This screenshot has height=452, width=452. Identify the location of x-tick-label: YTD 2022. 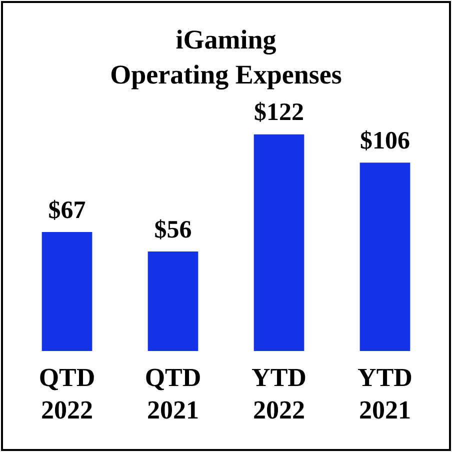
(279, 393).